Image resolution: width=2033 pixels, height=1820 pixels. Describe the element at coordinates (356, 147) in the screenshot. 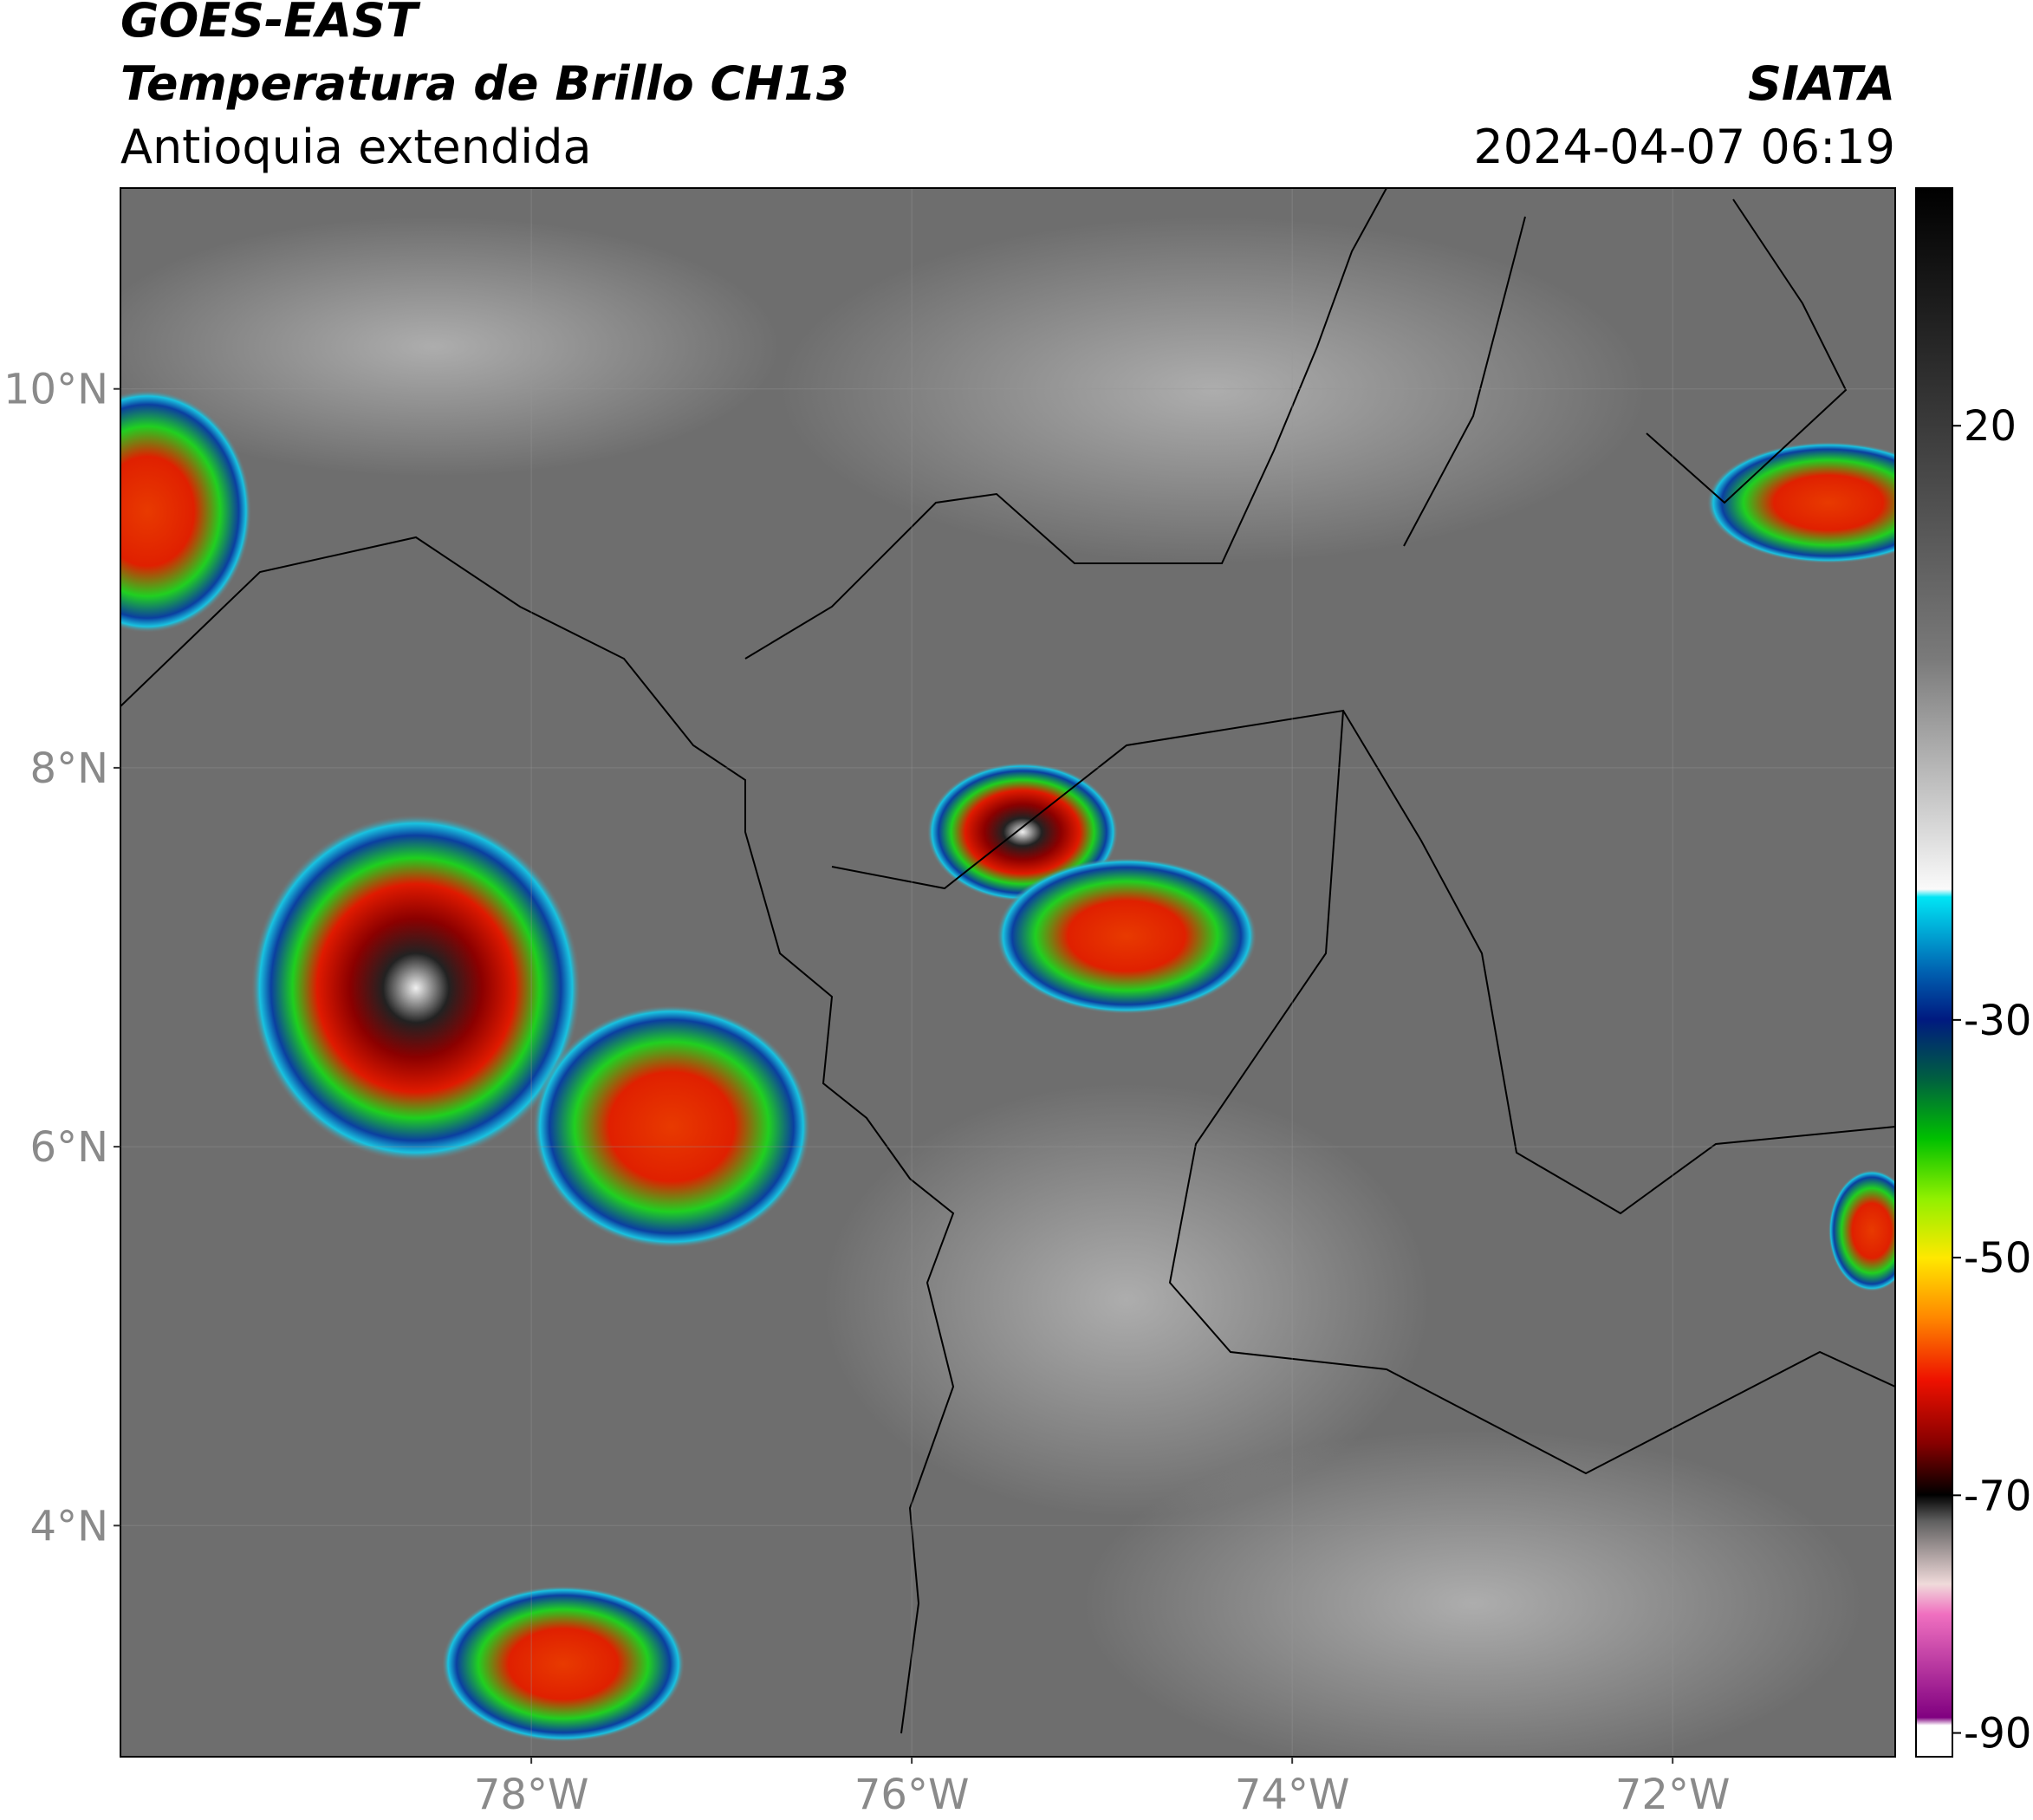

I see `region: Antioquia extendida` at that location.